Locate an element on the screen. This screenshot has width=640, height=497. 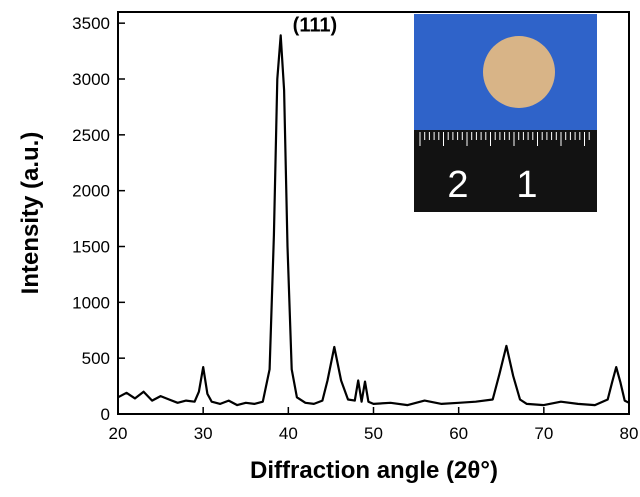
inset-photo: 2 1 is located at coordinates (505, 113).